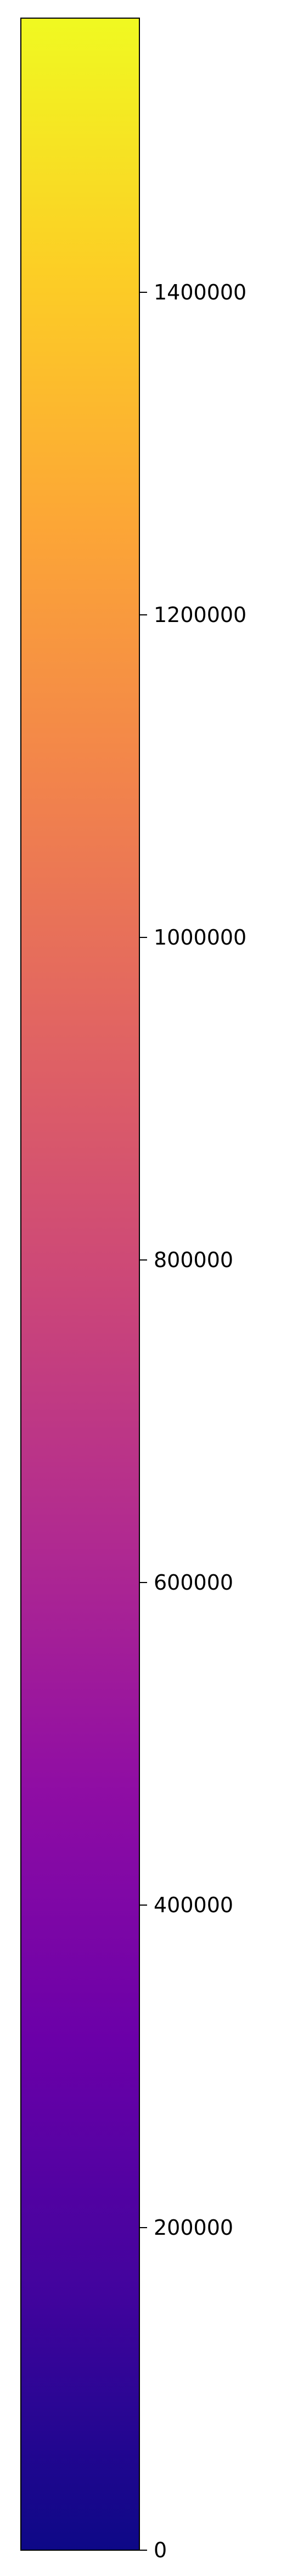  What do you see at coordinates (200, 615) in the screenshot?
I see `tick-label: 1200000` at bounding box center [200, 615].